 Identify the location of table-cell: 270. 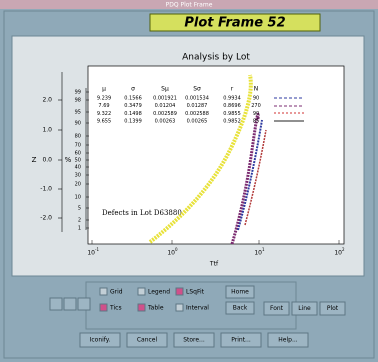
(256, 106).